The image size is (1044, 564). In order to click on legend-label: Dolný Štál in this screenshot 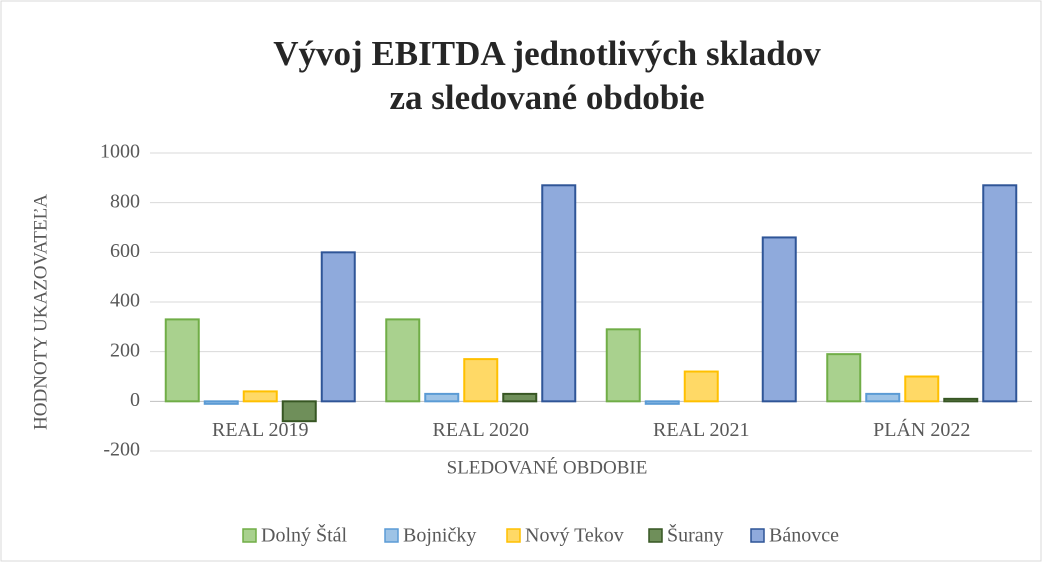, I will do `click(304, 535)`.